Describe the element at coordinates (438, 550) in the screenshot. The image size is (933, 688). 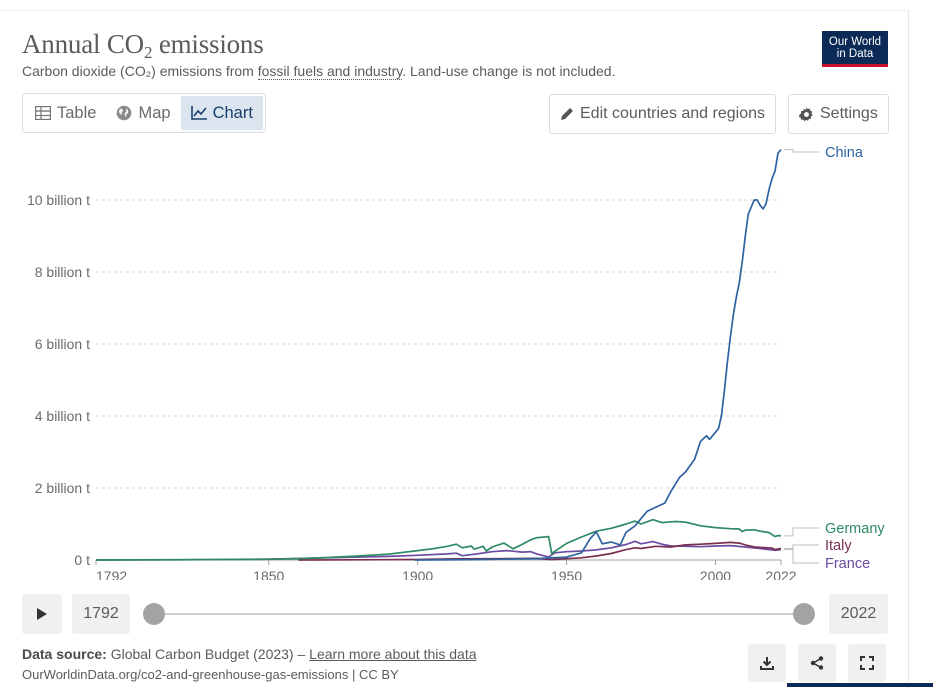
I see `series-line-france` at that location.